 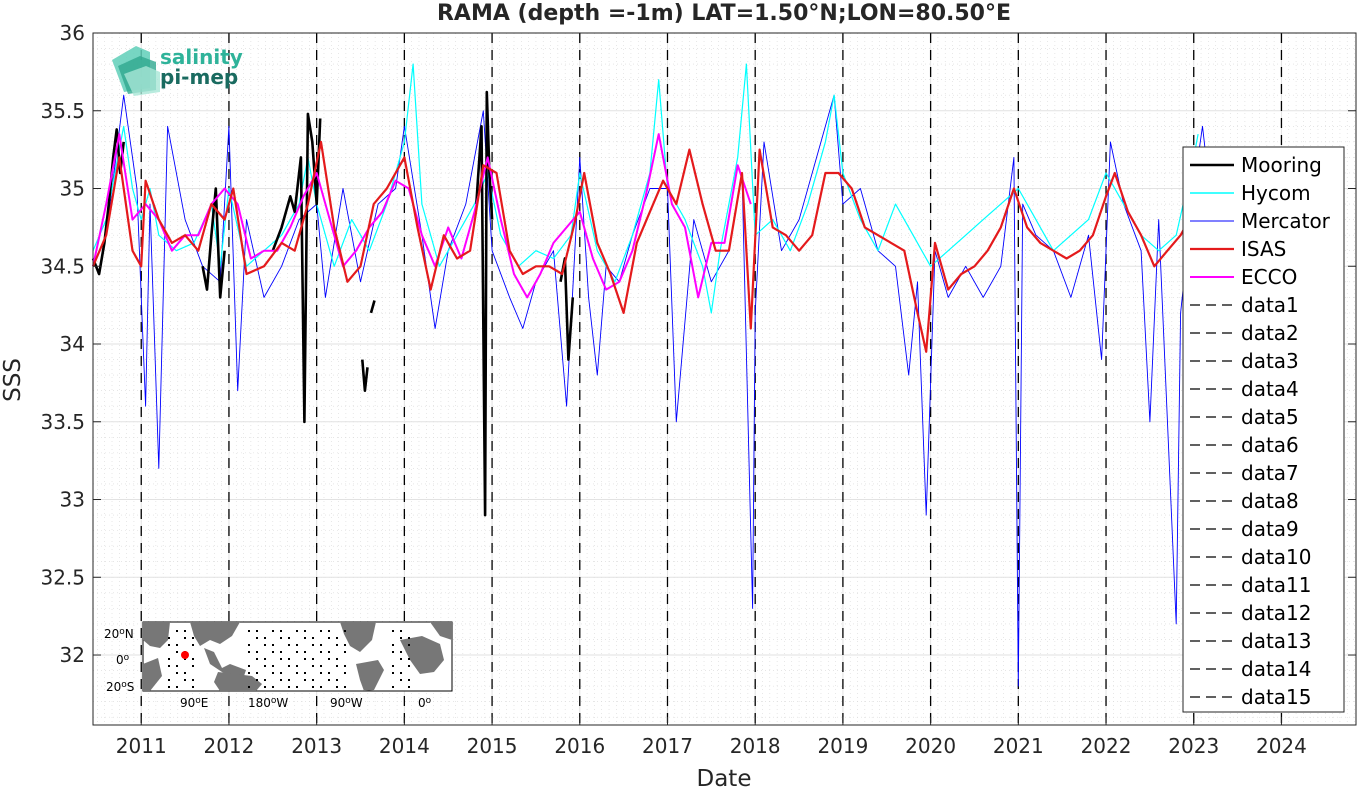 What do you see at coordinates (357, 703) in the screenshot?
I see `map-lon-w2: W` at bounding box center [357, 703].